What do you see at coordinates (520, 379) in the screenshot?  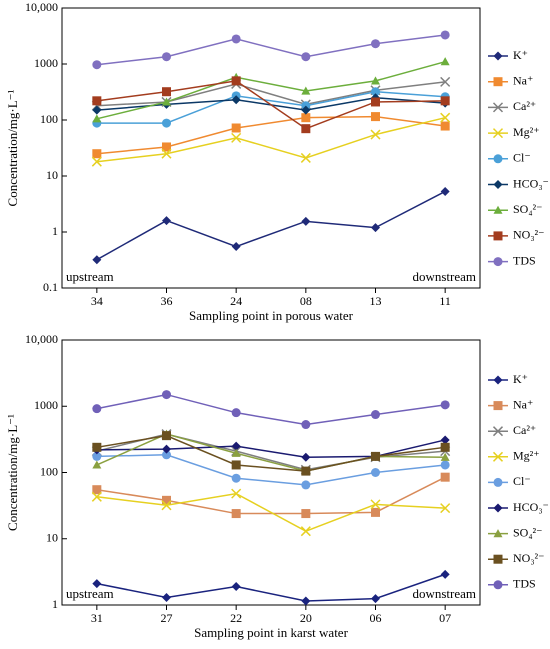 I see `legend-label: K⁺` at bounding box center [520, 379].